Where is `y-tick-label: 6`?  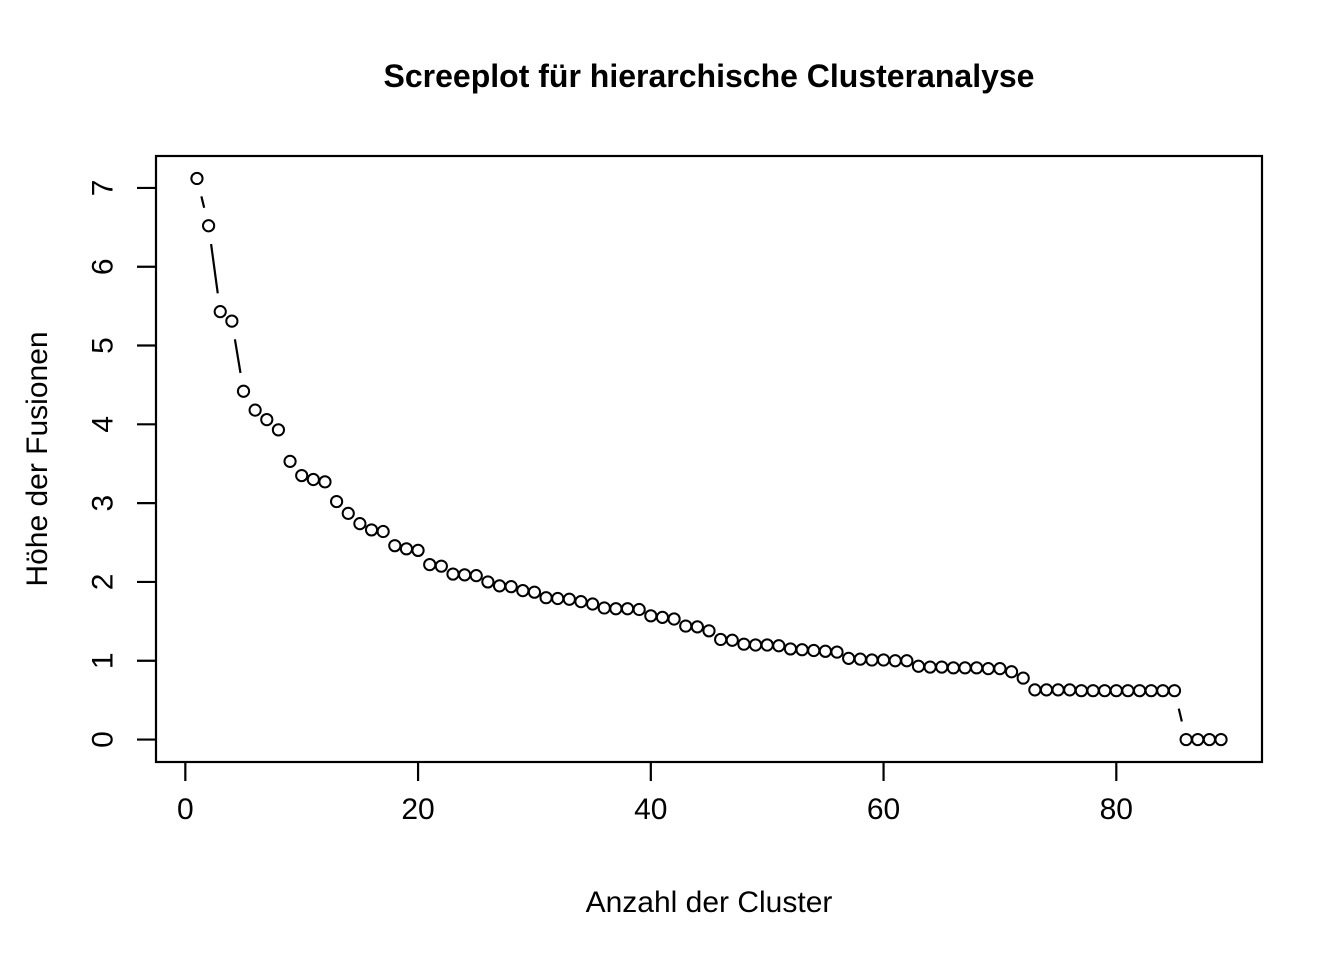
y-tick-label: 6 is located at coordinates (103, 266).